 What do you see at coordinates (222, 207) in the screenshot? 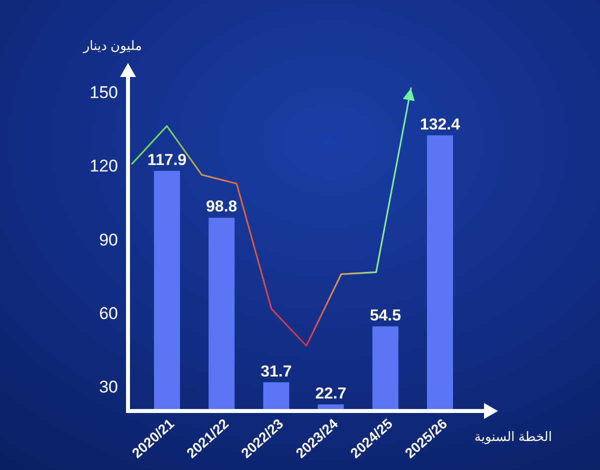
I see `data-label: 98.8` at bounding box center [222, 207].